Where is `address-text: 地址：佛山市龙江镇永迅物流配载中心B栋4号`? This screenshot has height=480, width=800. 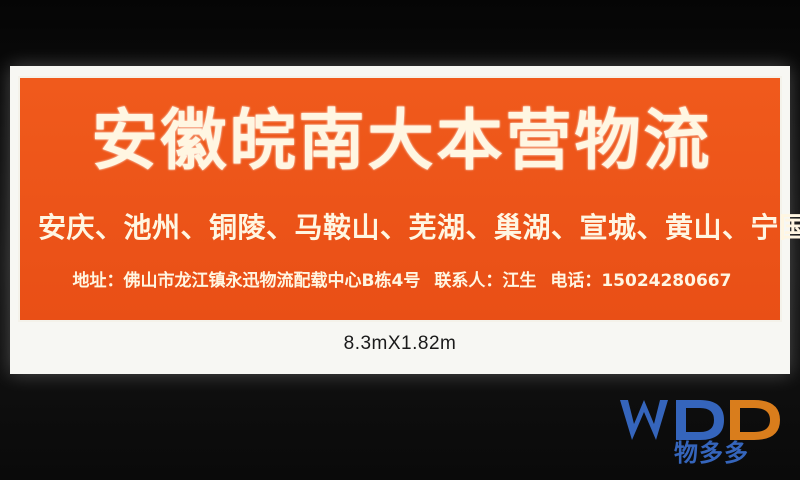 address-text: 地址：佛山市龙江镇永迅物流配载中心B栋4号 is located at coordinates (246, 281).